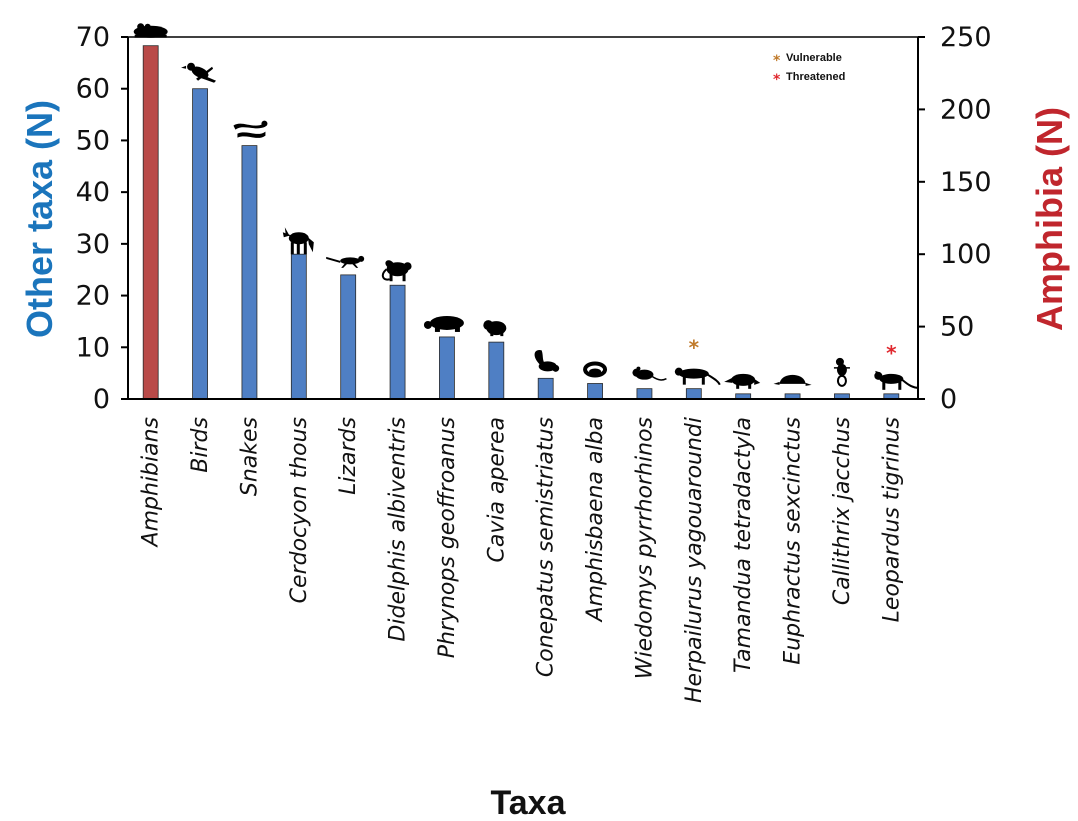 The height and width of the screenshot is (821, 1078). Describe the element at coordinates (348, 456) in the screenshot. I see `x-tick-label: Lizards` at that location.